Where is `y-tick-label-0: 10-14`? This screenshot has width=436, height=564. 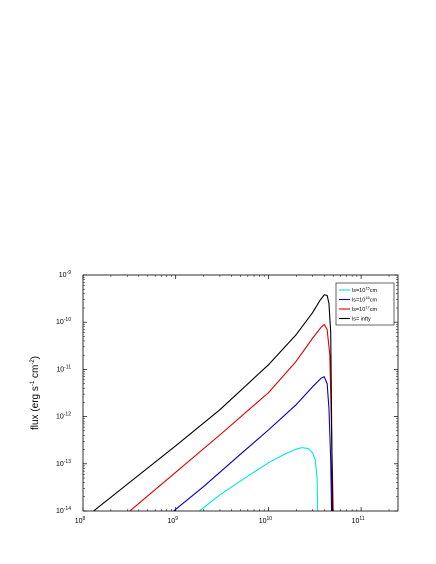 y-tick-label-0: 10-14 is located at coordinates (63, 510).